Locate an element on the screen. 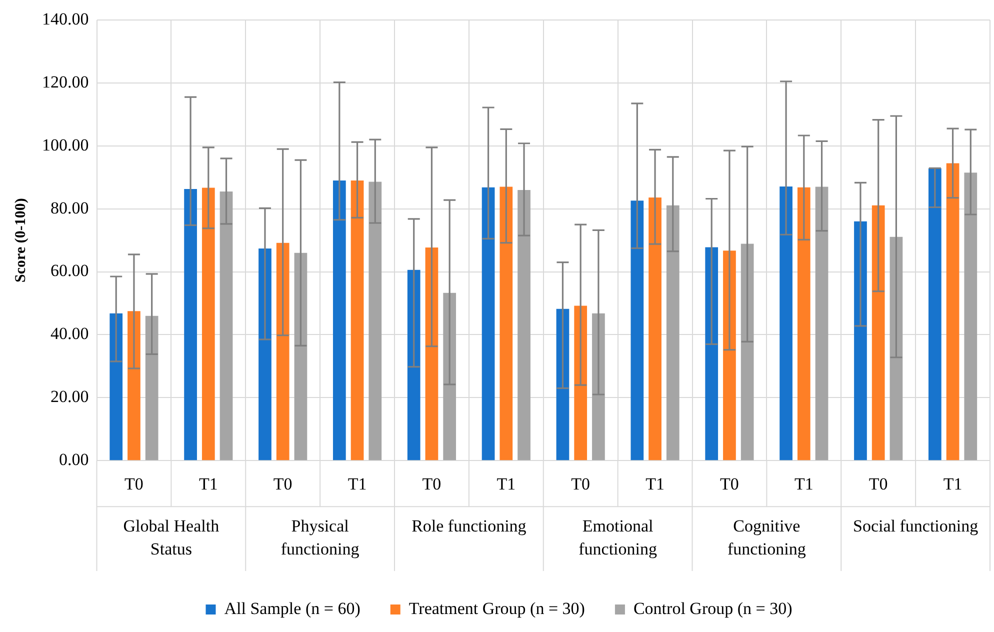  text: Emotional functioning is located at coordinates (618, 537).